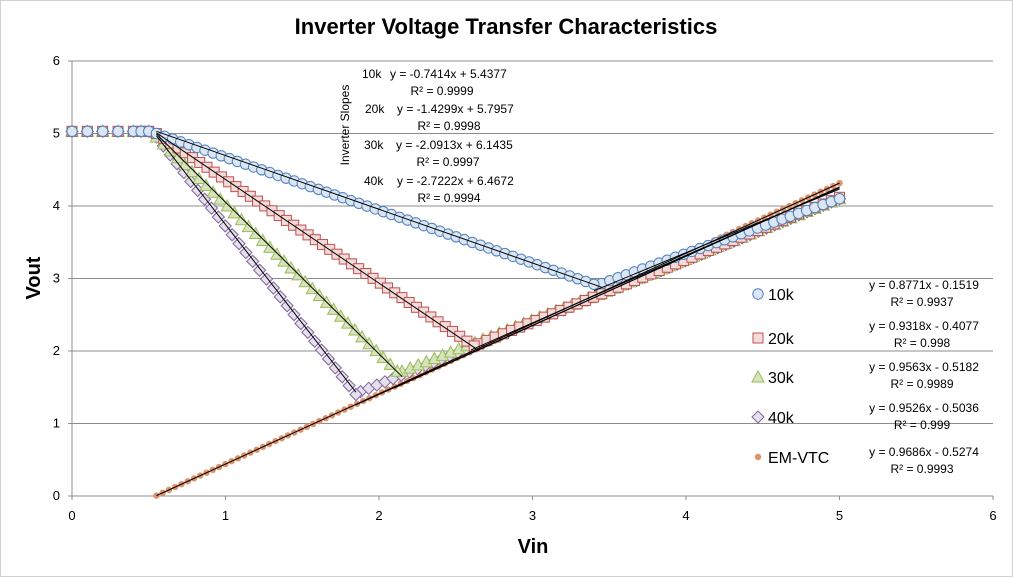  What do you see at coordinates (533, 547) in the screenshot?
I see `x-axis-title: Vin` at bounding box center [533, 547].